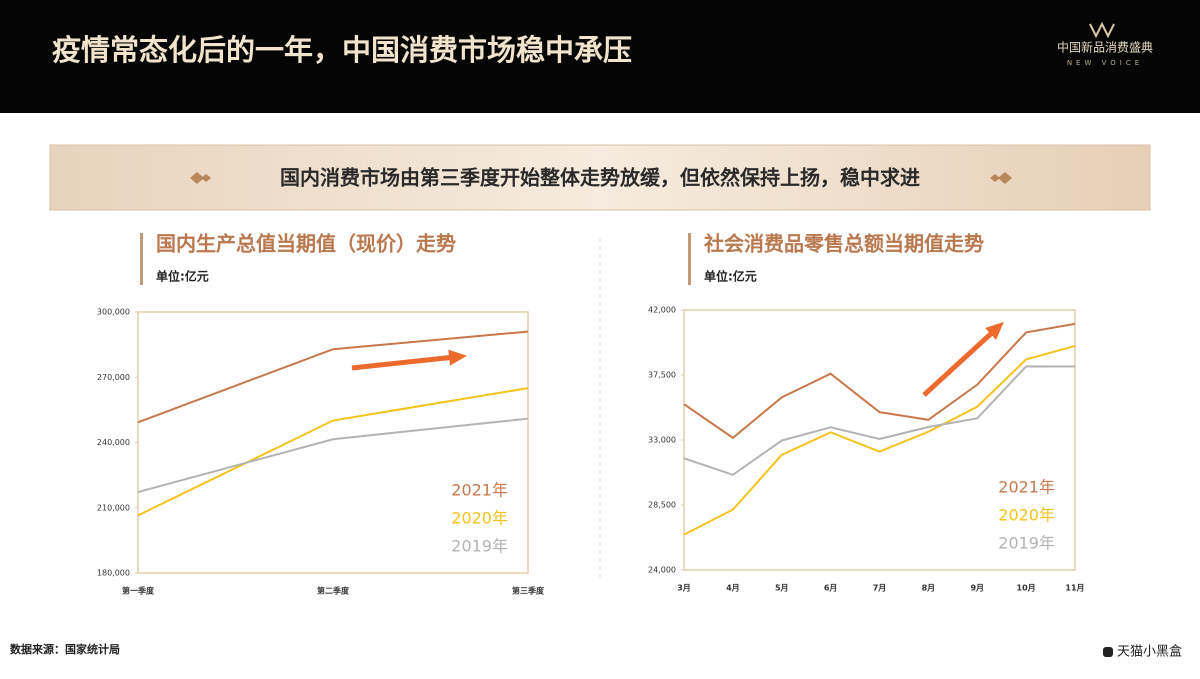  Describe the element at coordinates (662, 375) in the screenshot. I see `y-tick-label: 37,500` at that location.